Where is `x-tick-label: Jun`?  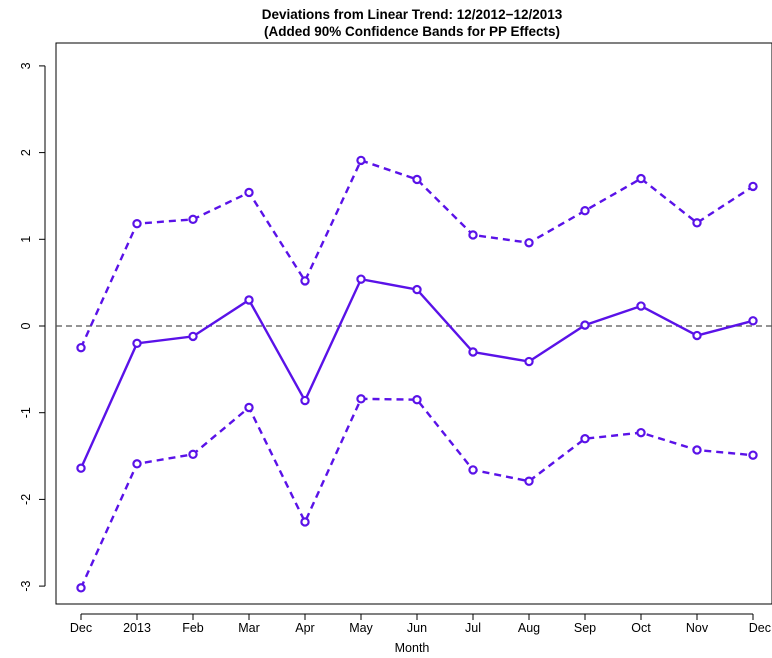
x-tick-label: Jun is located at coordinates (417, 628).